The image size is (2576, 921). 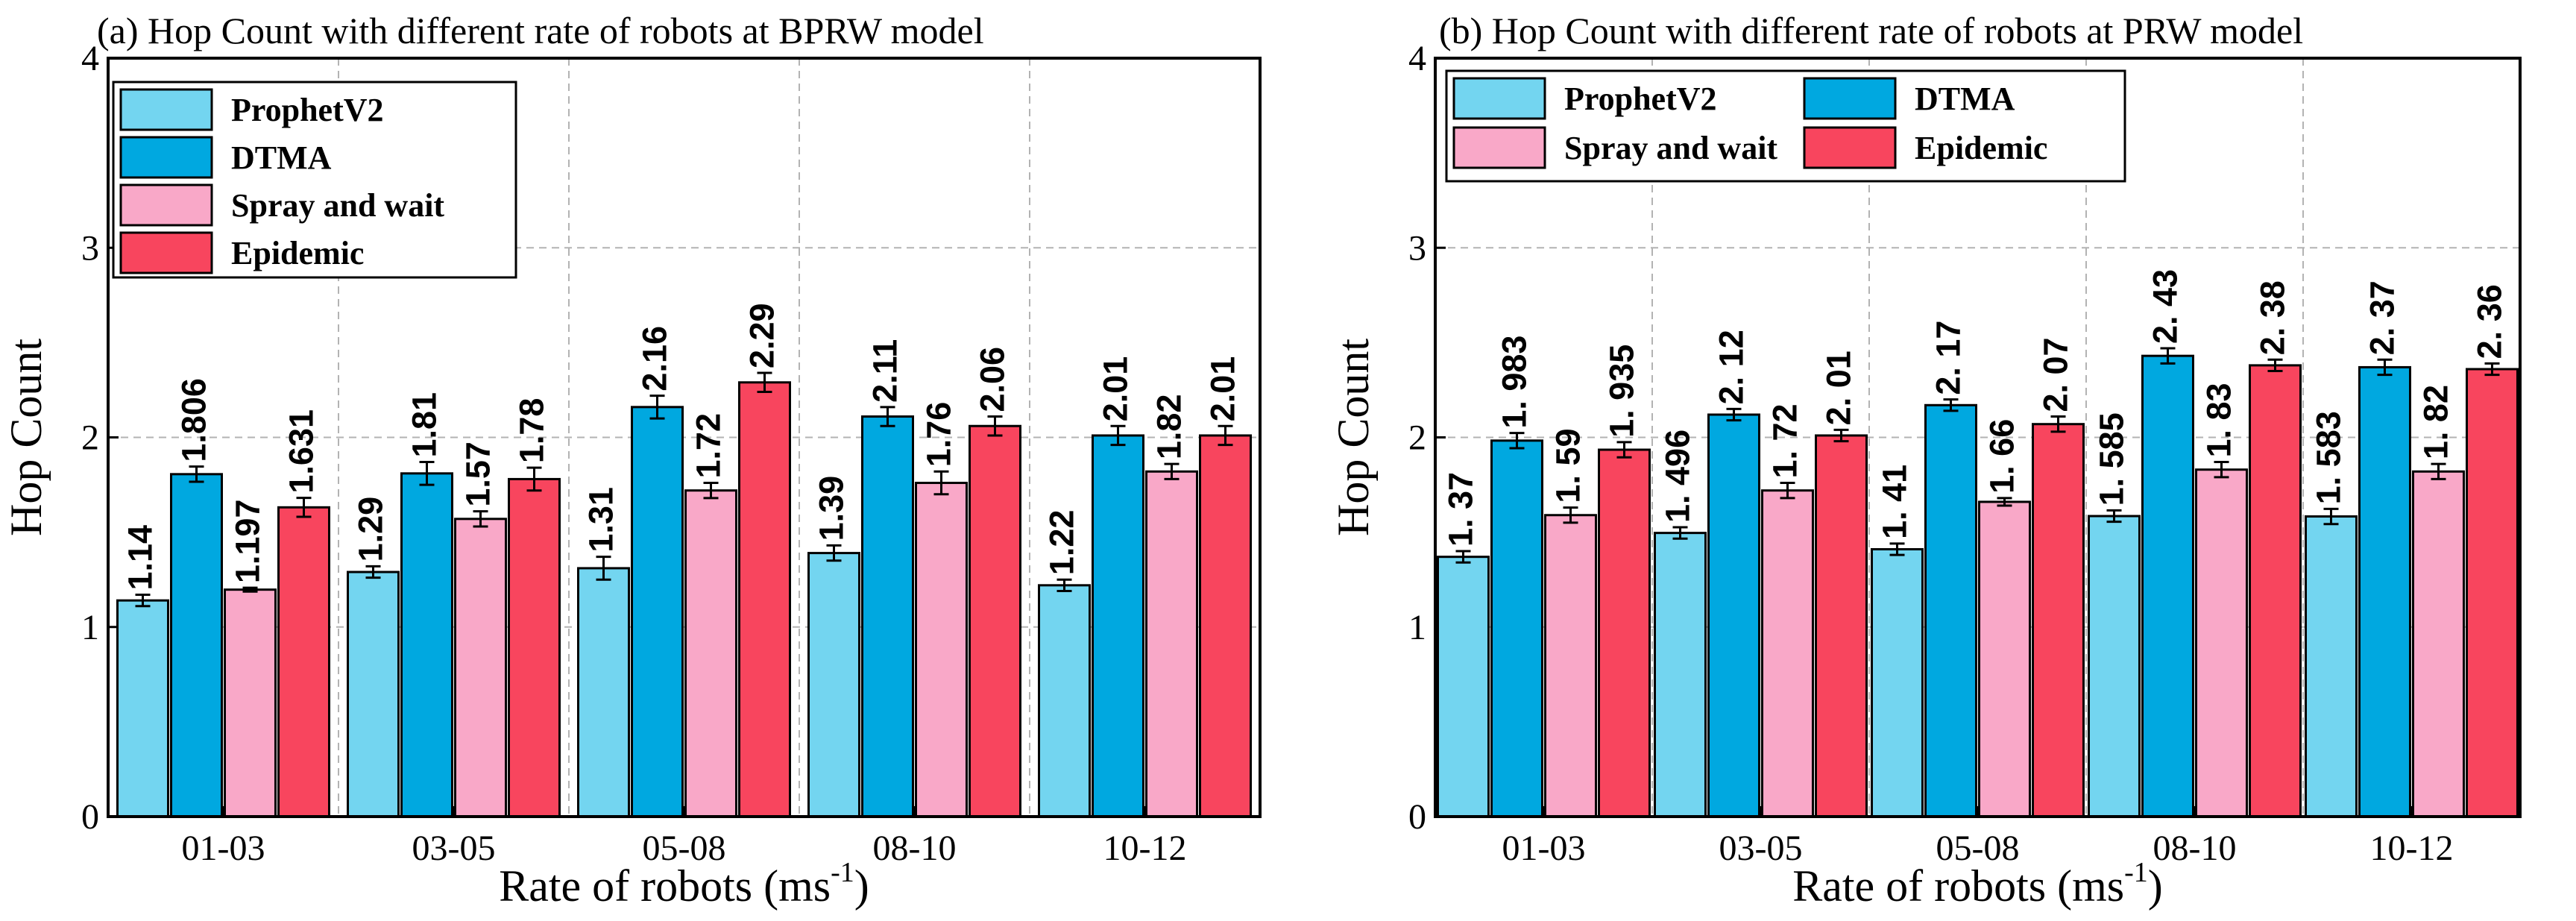 What do you see at coordinates (939, 435) in the screenshot?
I see `data-label: 1.76` at bounding box center [939, 435].